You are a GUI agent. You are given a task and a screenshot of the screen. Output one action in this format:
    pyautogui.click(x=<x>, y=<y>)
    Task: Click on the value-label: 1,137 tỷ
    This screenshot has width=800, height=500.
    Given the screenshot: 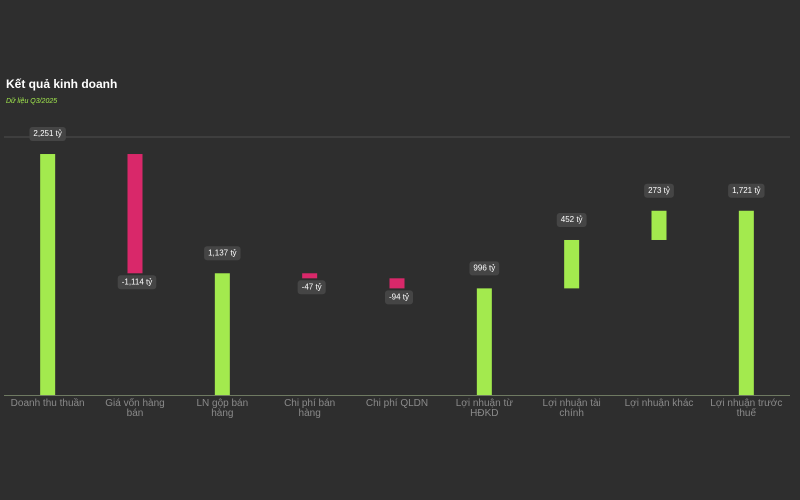 What is the action you would take?
    pyautogui.click(x=222, y=252)
    